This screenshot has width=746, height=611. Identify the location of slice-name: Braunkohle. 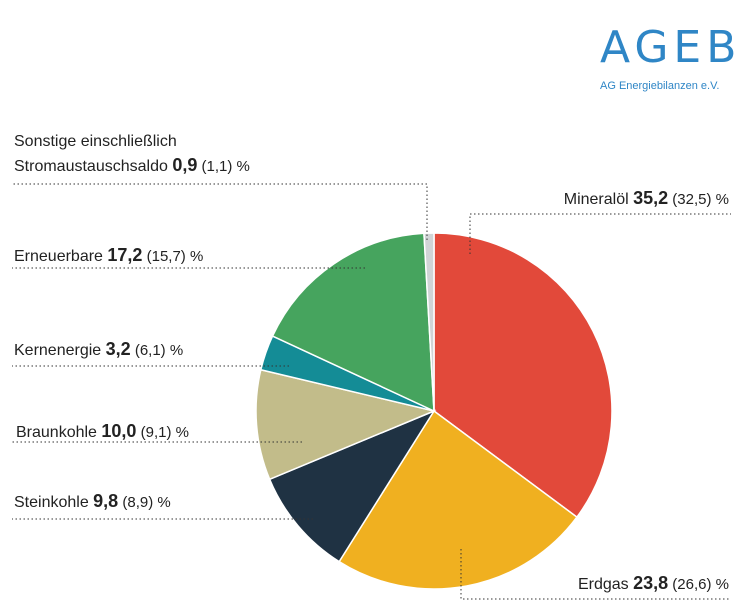
(58, 432).